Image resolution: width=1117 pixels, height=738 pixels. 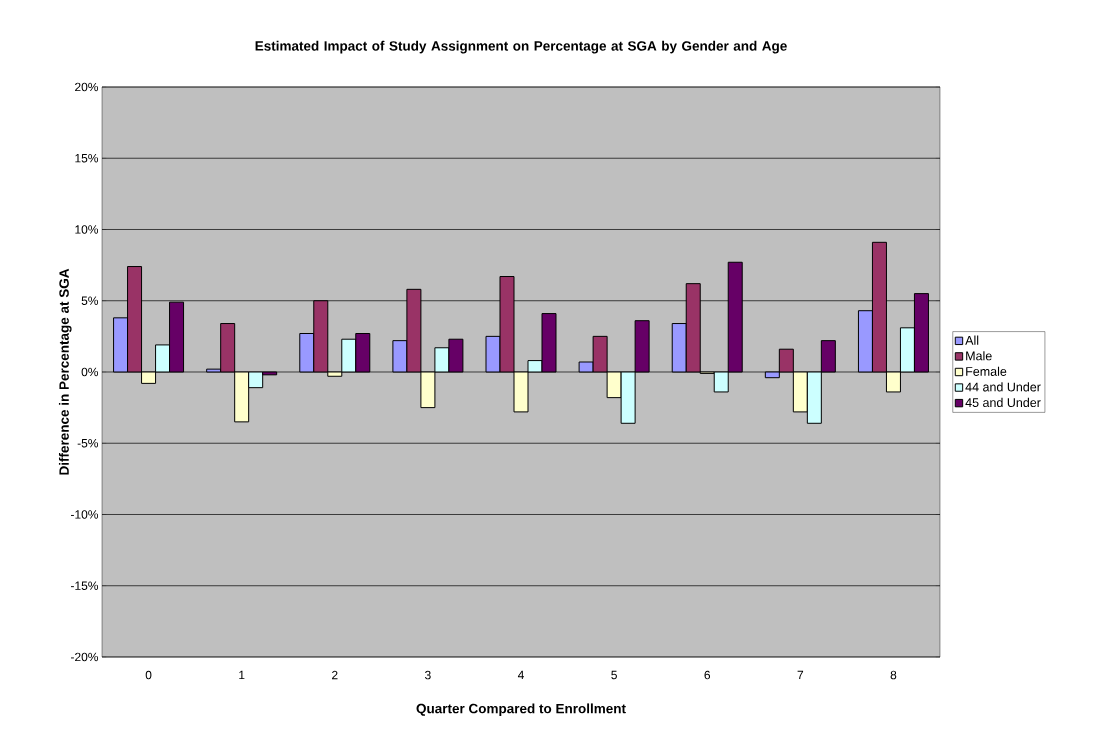 What do you see at coordinates (972, 340) in the screenshot?
I see `legend-label: All` at bounding box center [972, 340].